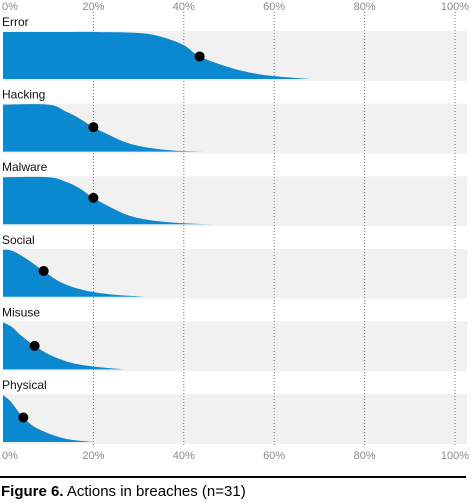 This screenshot has height=503, width=471. What do you see at coordinates (455, 7) in the screenshot?
I see `x-tick-top-100: 100%` at bounding box center [455, 7].